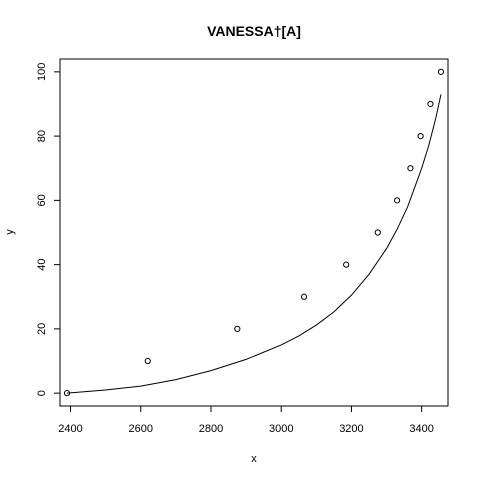 The height and width of the screenshot is (480, 480). What do you see at coordinates (351, 429) in the screenshot?
I see `x-tick-label: 3200` at bounding box center [351, 429].